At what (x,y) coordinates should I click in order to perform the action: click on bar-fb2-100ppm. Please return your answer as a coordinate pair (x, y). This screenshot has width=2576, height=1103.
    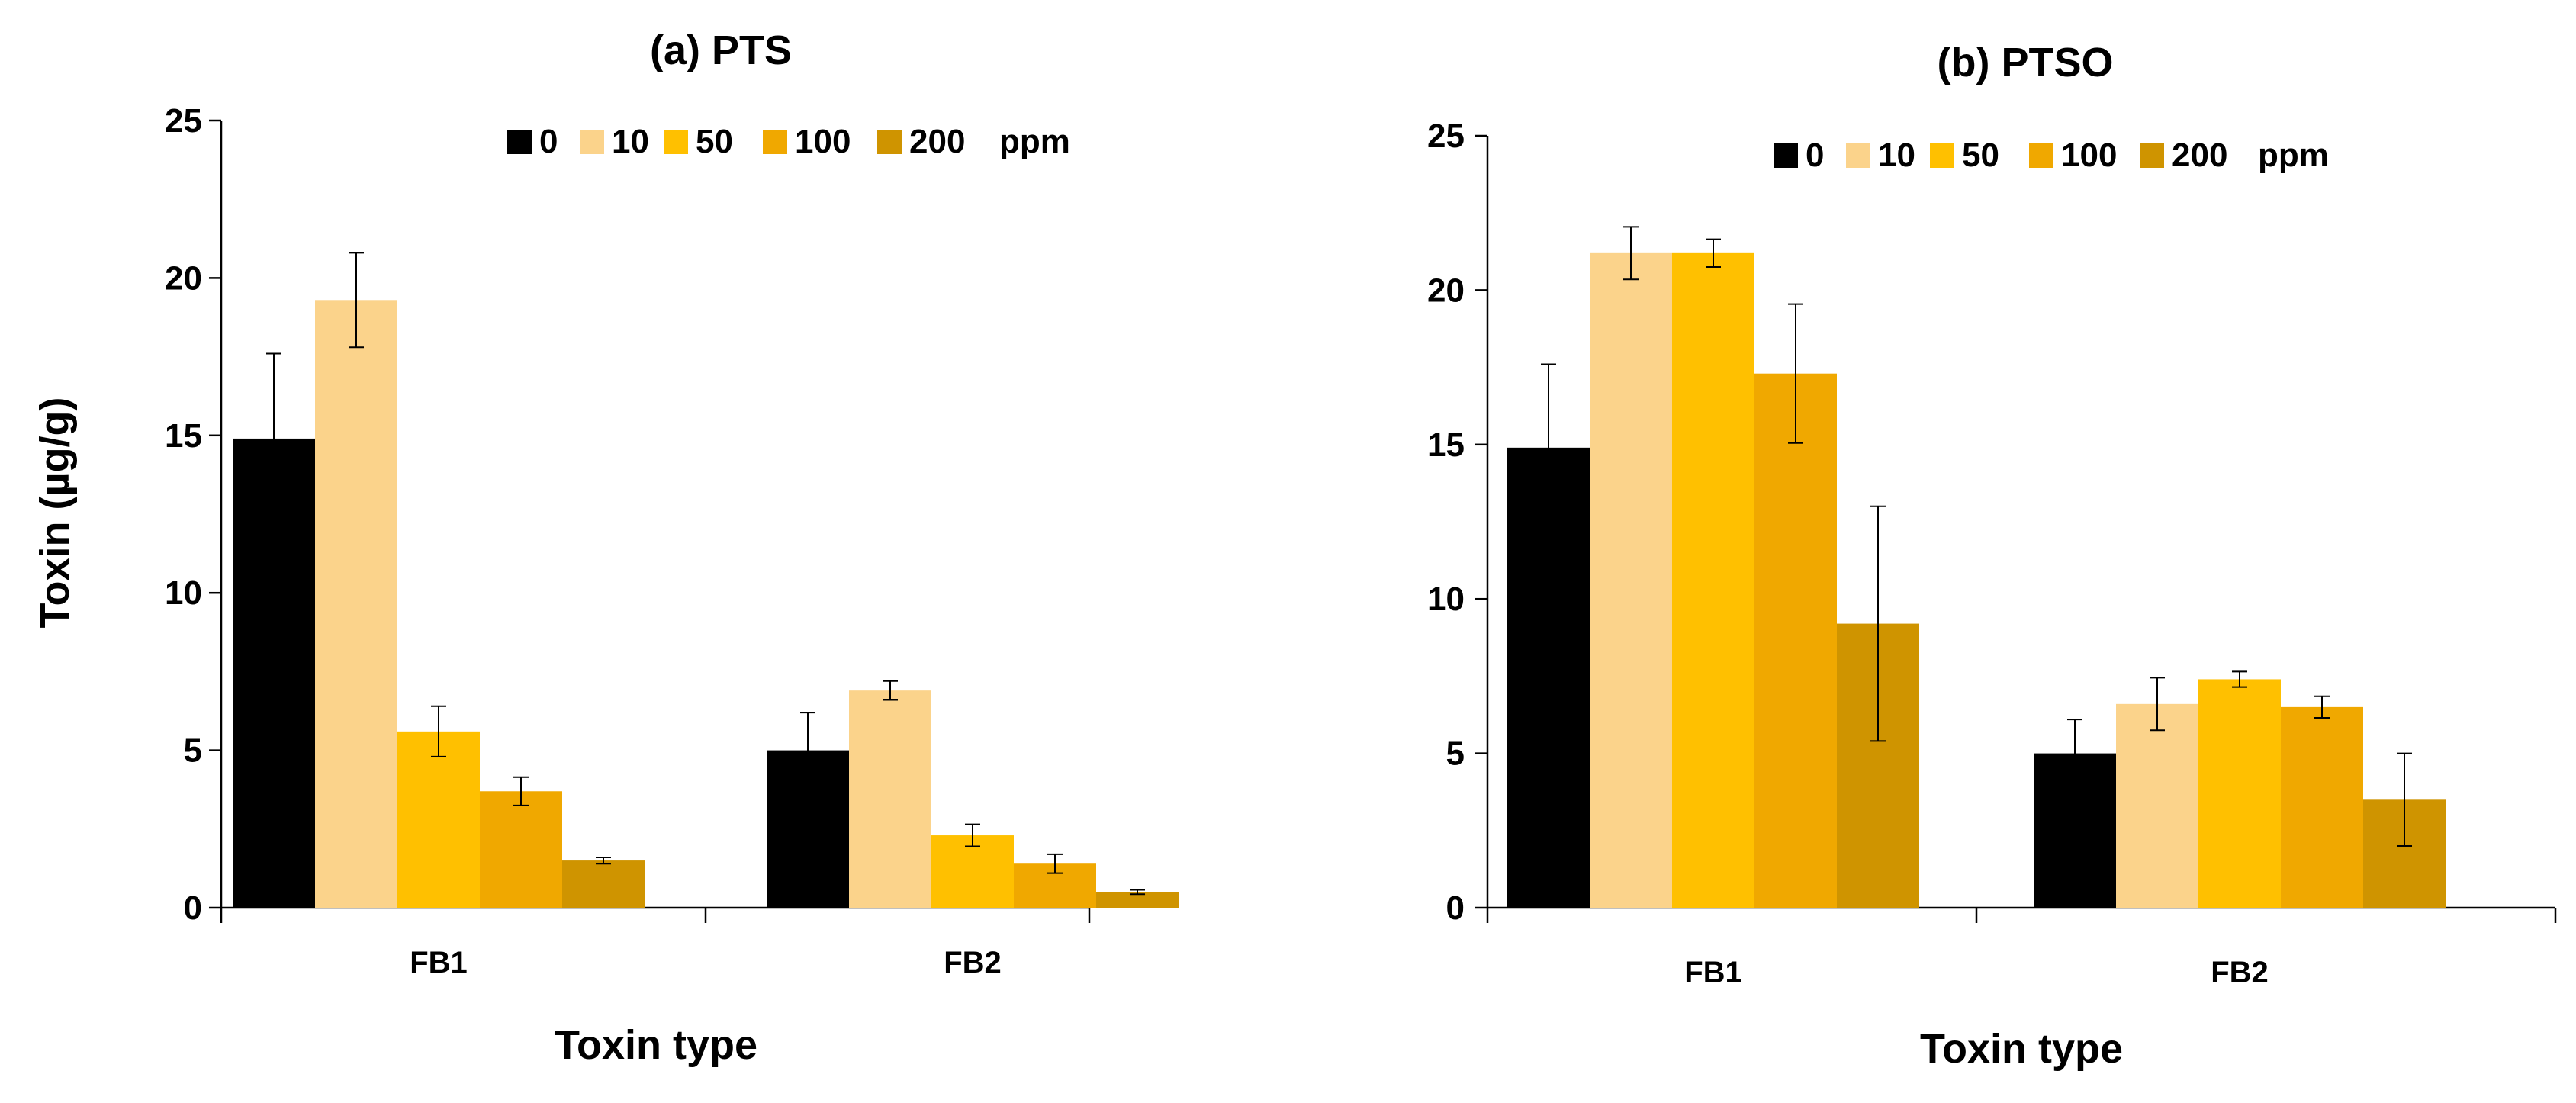
    Looking at the image, I should click on (2322, 807).